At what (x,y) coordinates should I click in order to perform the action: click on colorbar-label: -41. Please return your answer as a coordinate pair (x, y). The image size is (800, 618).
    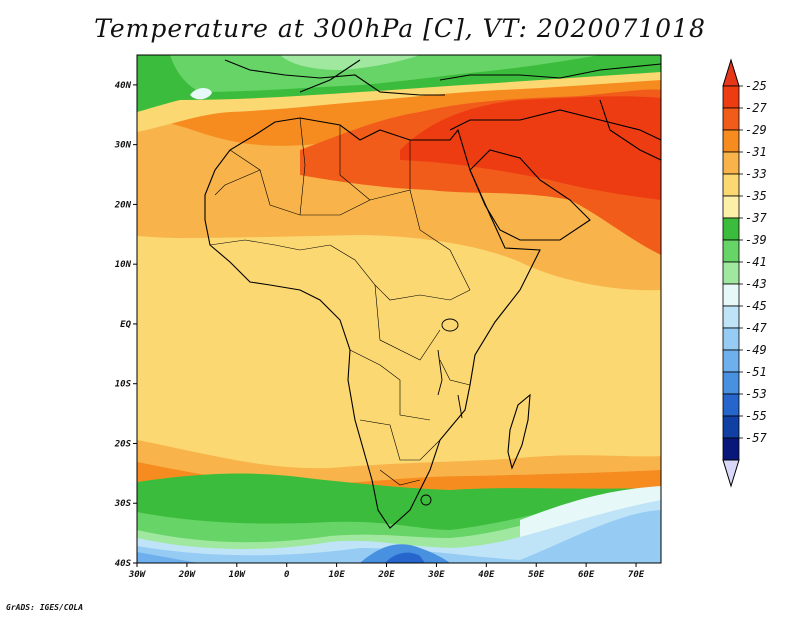
    Looking at the image, I should click on (756, 262).